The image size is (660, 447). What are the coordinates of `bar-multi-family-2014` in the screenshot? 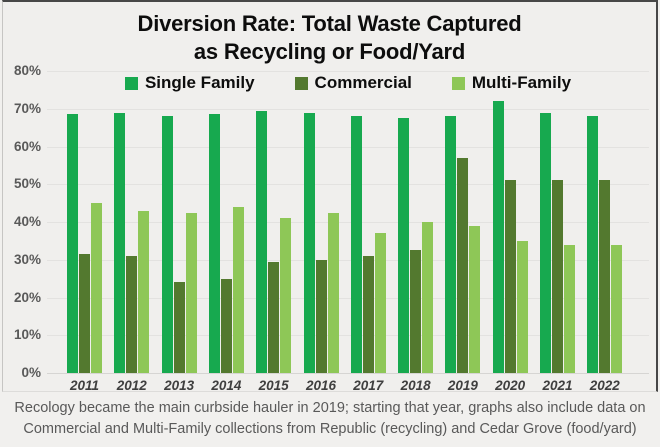 It's located at (238, 289).